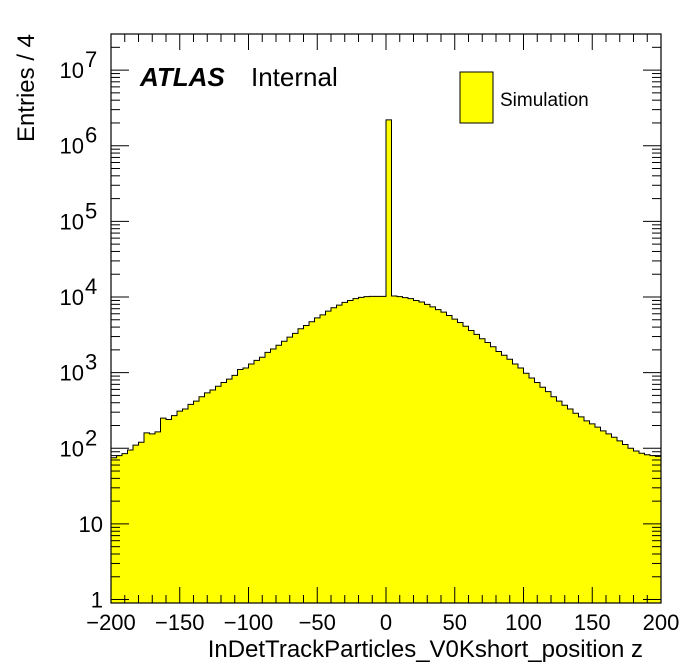 The image size is (696, 672). Describe the element at coordinates (97, 600) in the screenshot. I see `y-tick-label: 1` at that location.